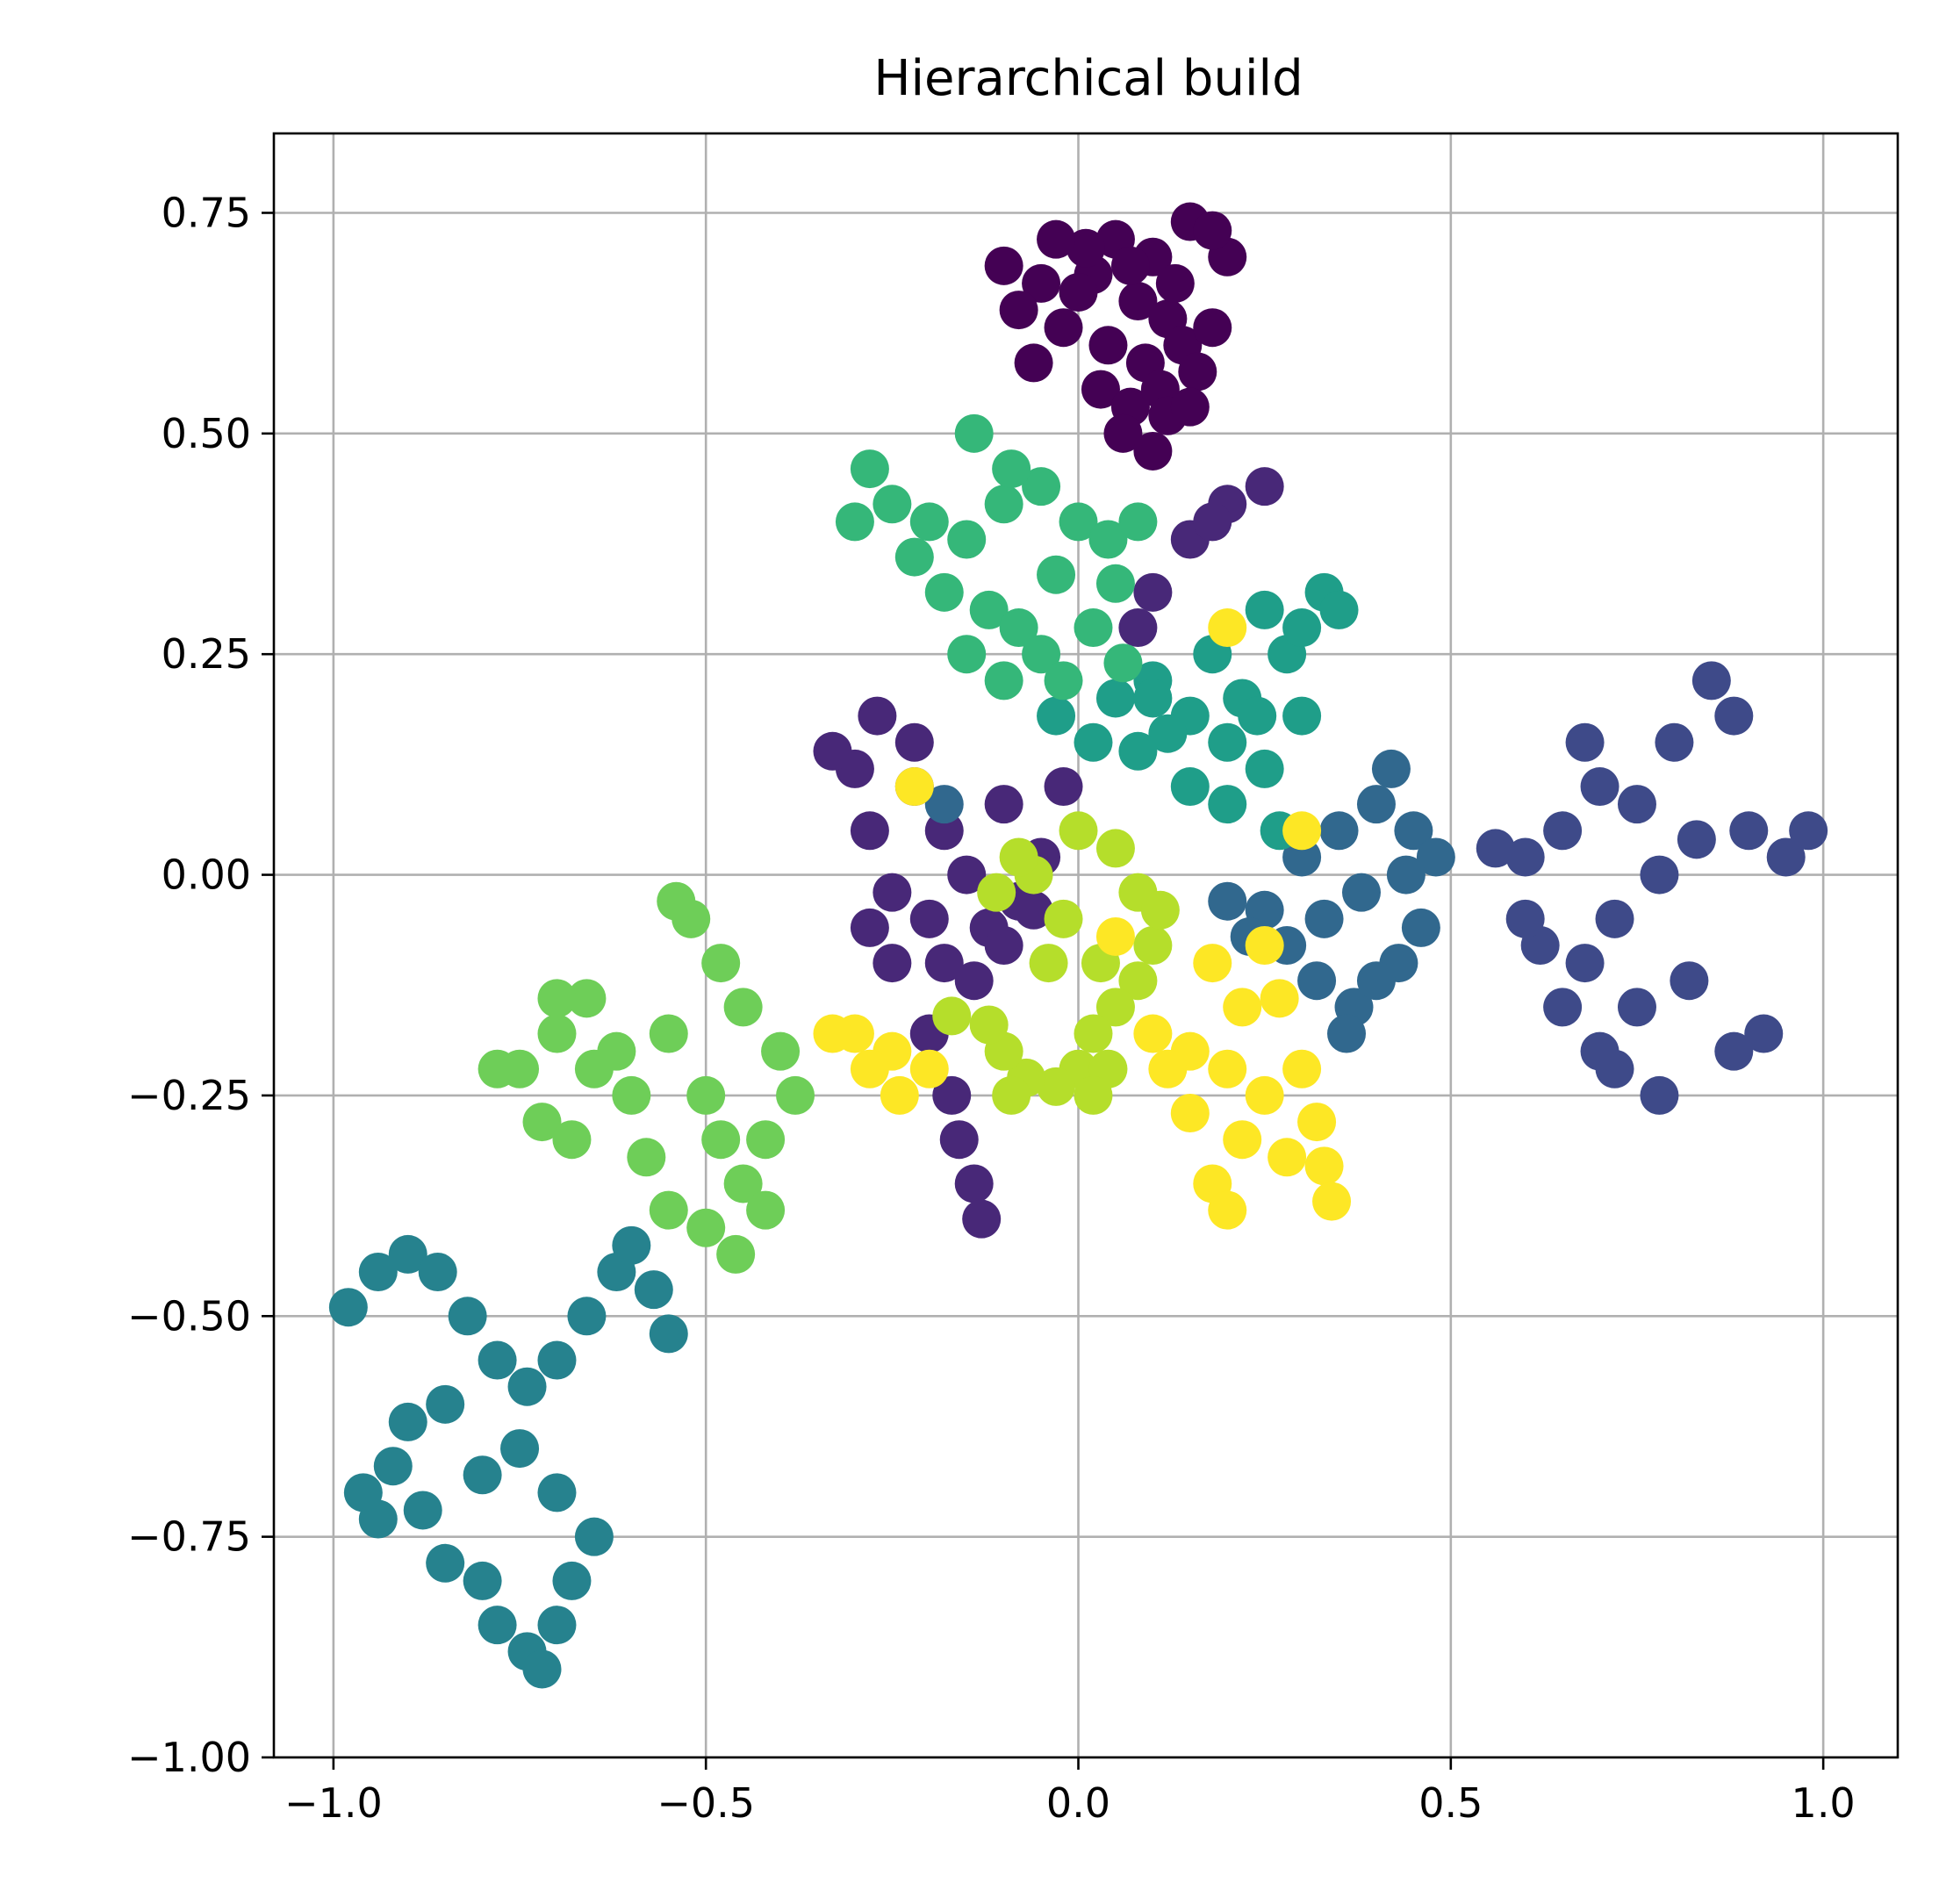 This screenshot has height=1904, width=1939. Describe the element at coordinates (706, 1803) in the screenshot. I see `x-tick-label: −0.5` at that location.